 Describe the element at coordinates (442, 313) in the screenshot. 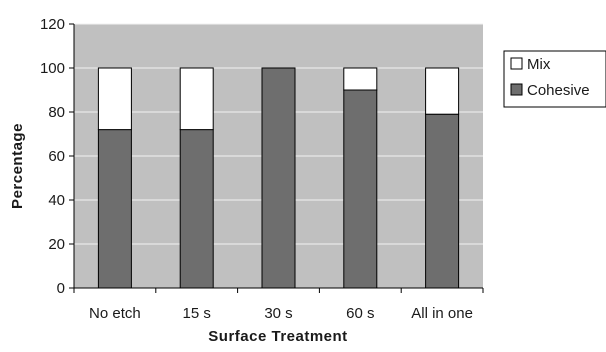

I see `x-tick-label: All in one` at that location.